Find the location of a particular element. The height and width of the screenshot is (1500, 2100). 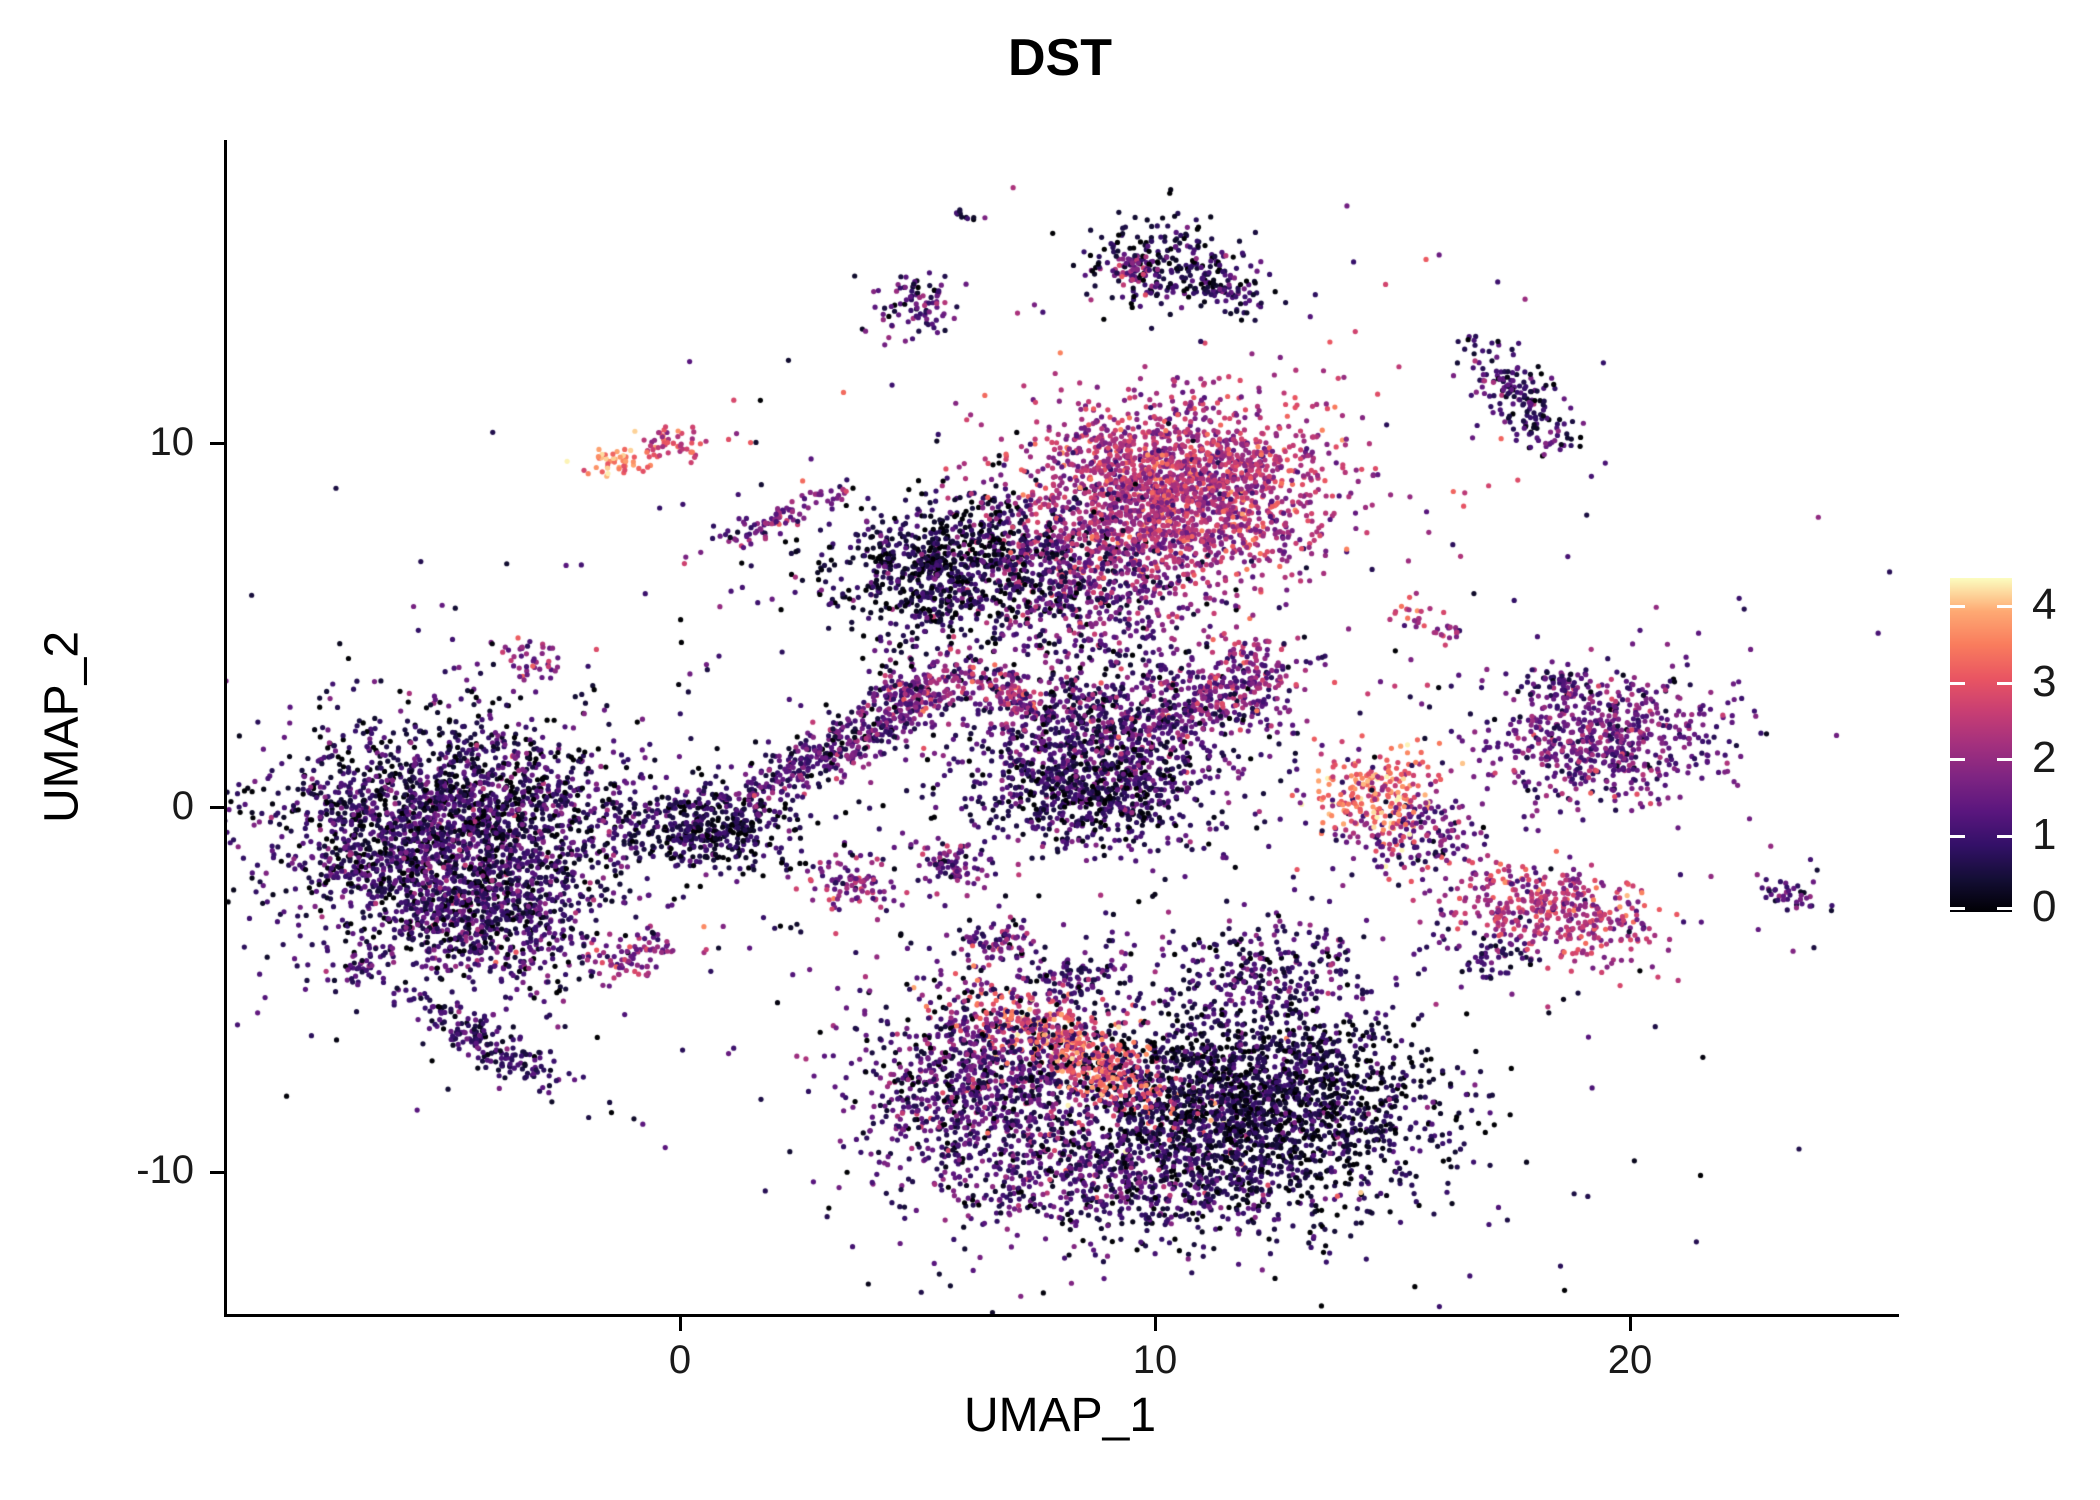

colorbar-tick-label: 4 is located at coordinates (2044, 604).